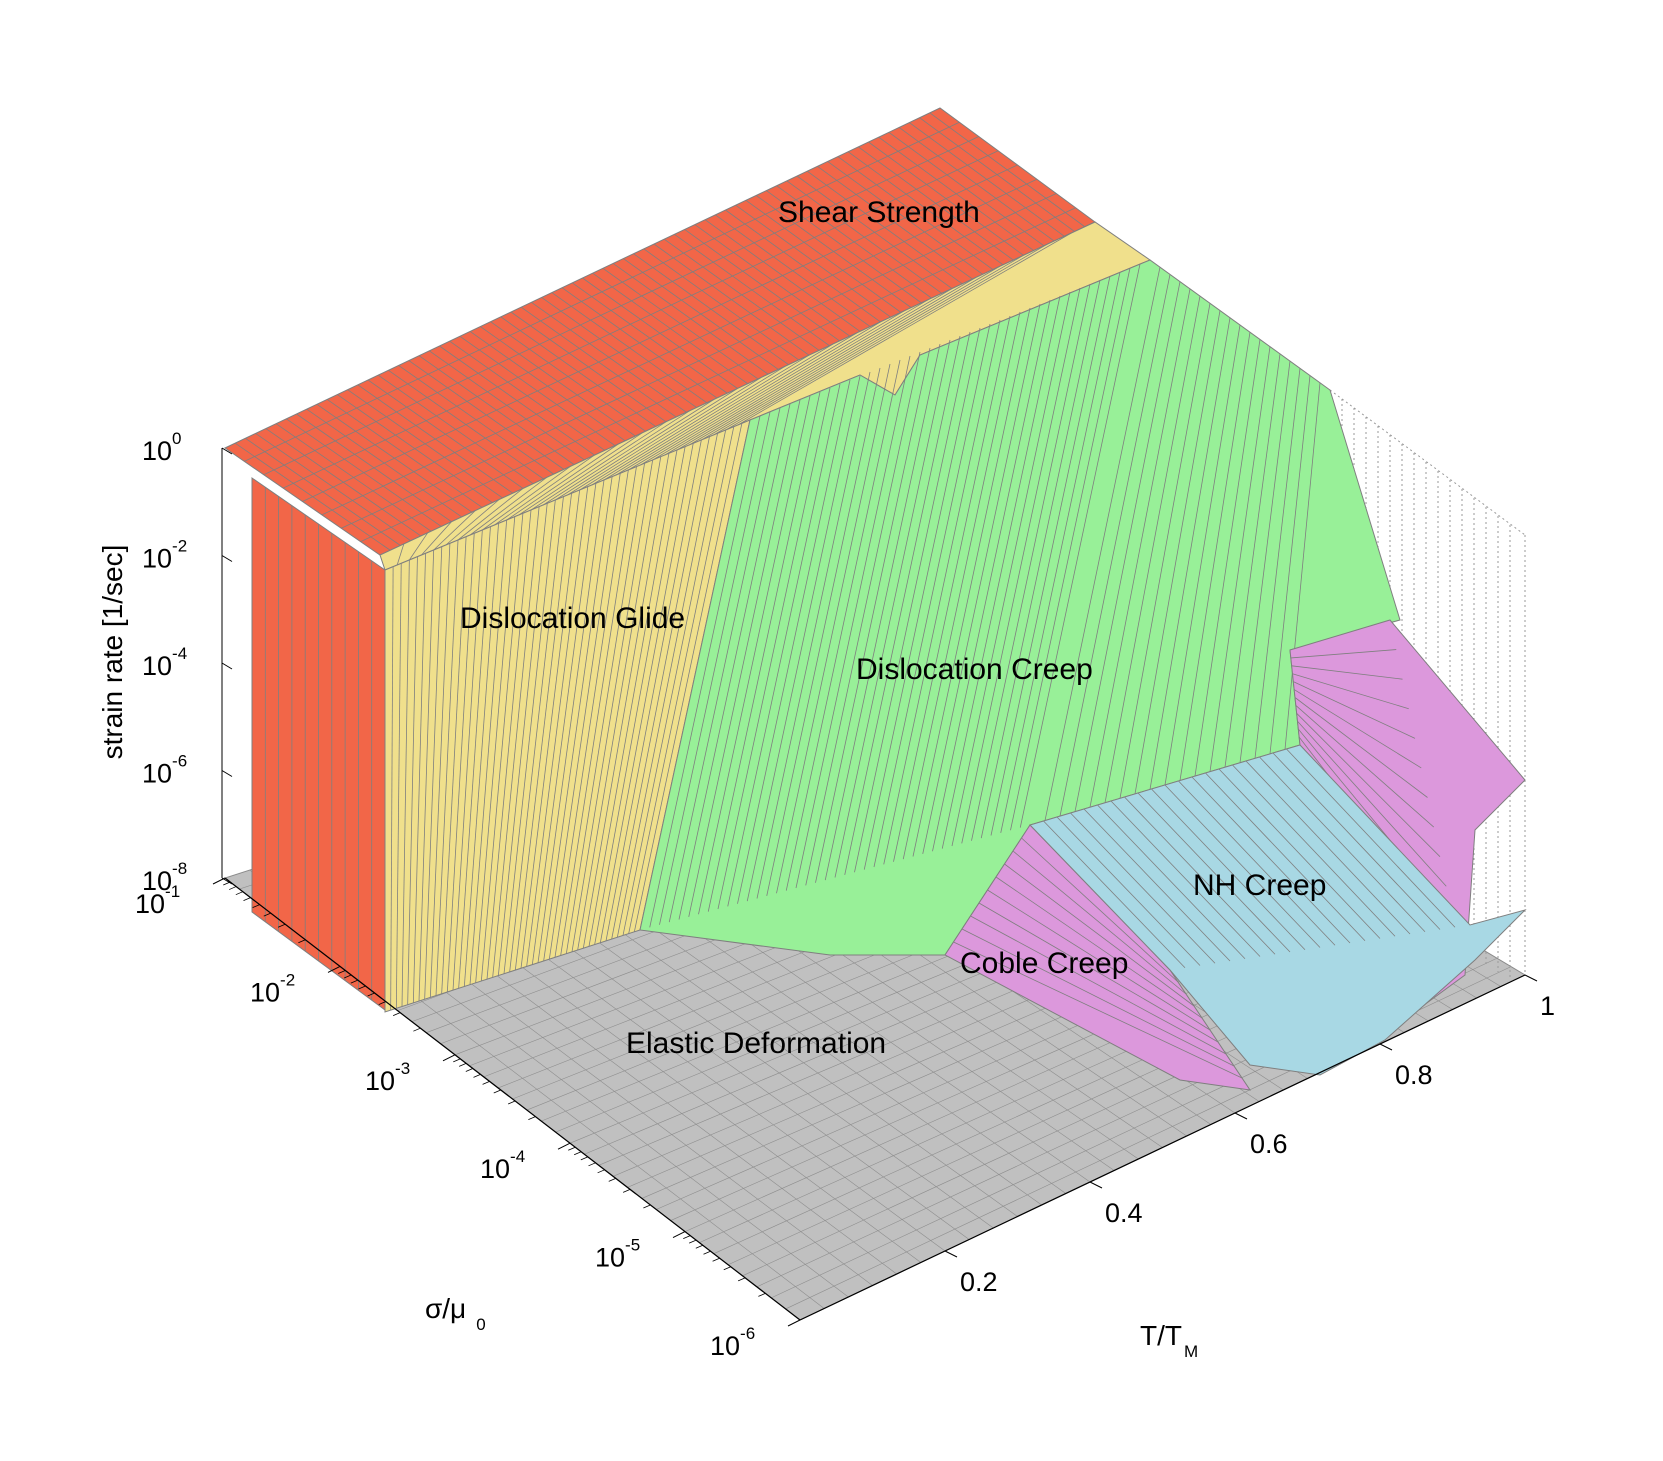 The width and height of the screenshot is (1663, 1461). What do you see at coordinates (164, 877) in the screenshot?
I see `z-tick-label: 10⁻⁸` at bounding box center [164, 877].